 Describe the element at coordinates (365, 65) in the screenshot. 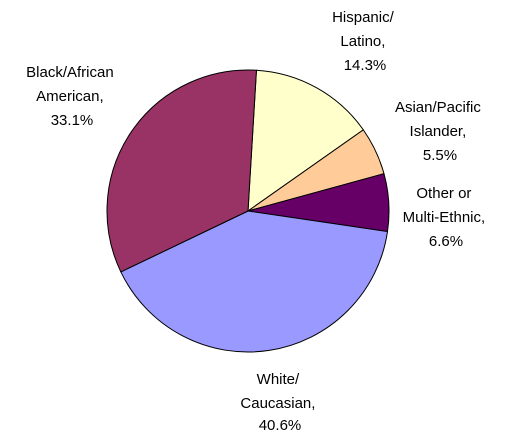

I see `slice-value-hispanic: 14.3%` at that location.